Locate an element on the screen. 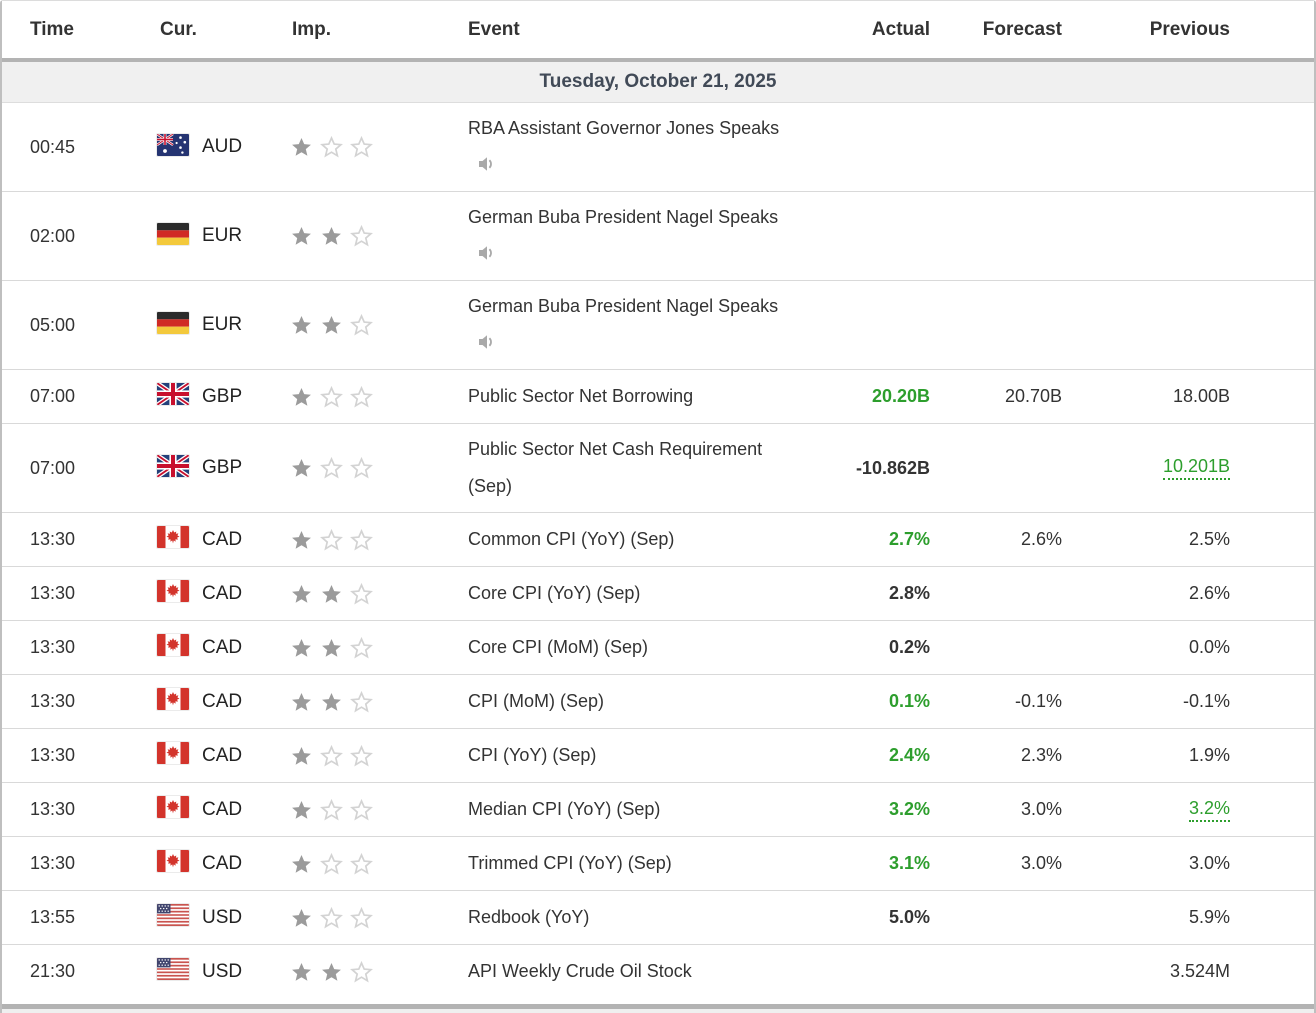 The height and width of the screenshot is (1013, 1316). event-name: Common CPI (YoY) (Sep) is located at coordinates (571, 539).